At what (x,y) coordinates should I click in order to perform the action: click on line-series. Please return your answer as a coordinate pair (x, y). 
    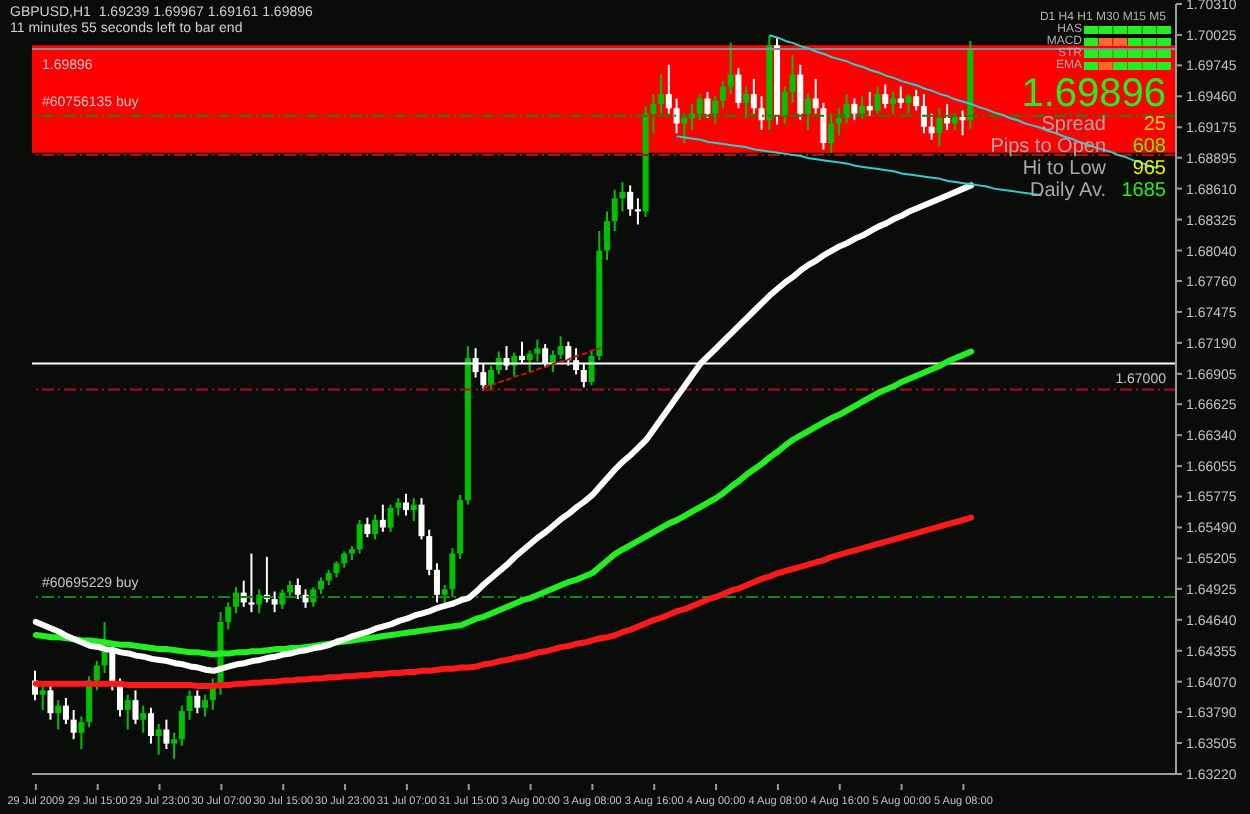
    Looking at the image, I should click on (542, 368).